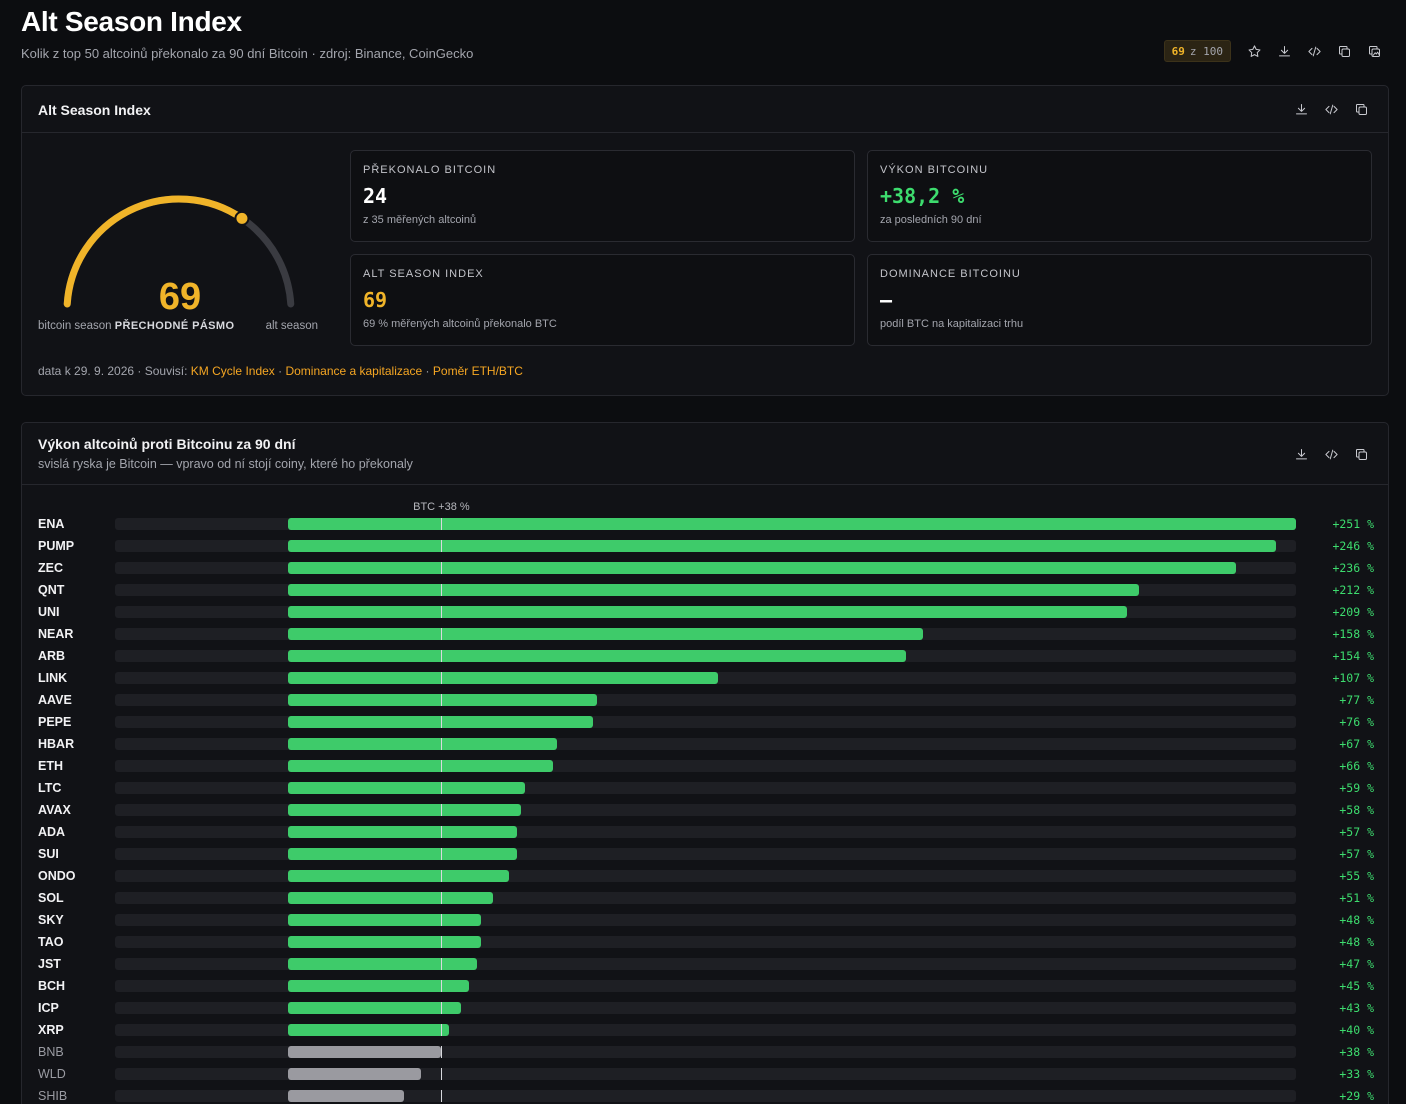  What do you see at coordinates (167, 444) in the screenshot?
I see `performance-card-title: Výkon altcoinů proti Bitcoinu za 90 dní` at bounding box center [167, 444].